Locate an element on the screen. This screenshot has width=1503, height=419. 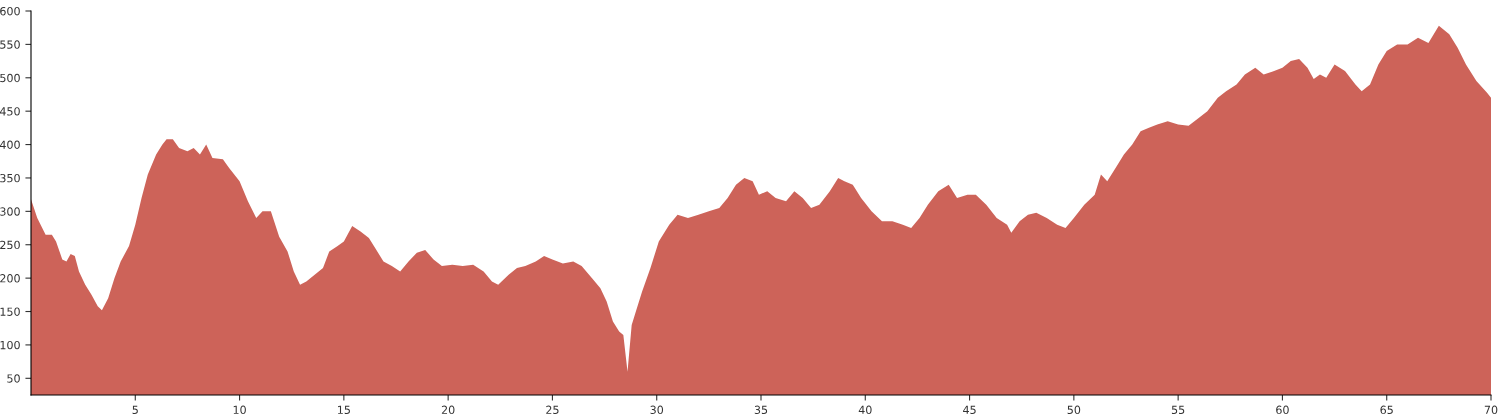
y-tick-label: 250 is located at coordinates (10, 245).